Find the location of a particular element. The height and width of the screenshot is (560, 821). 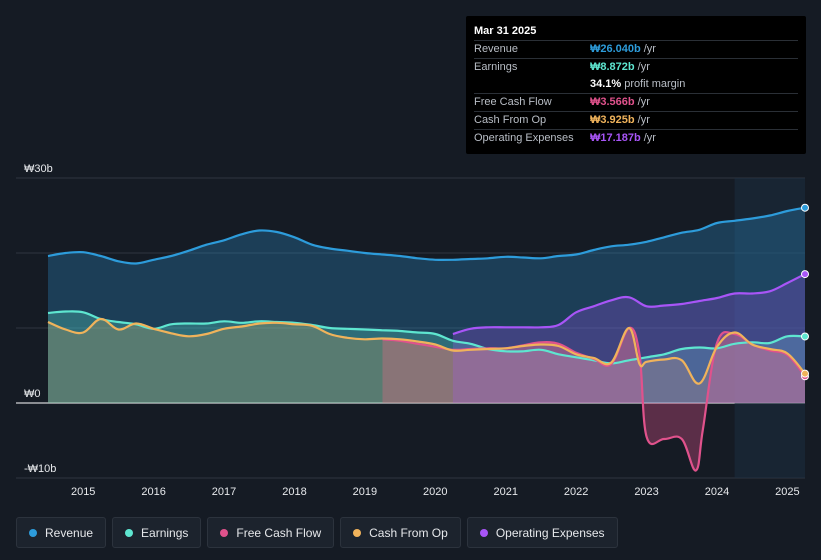

line-cash-from-op is located at coordinates (426, 351).